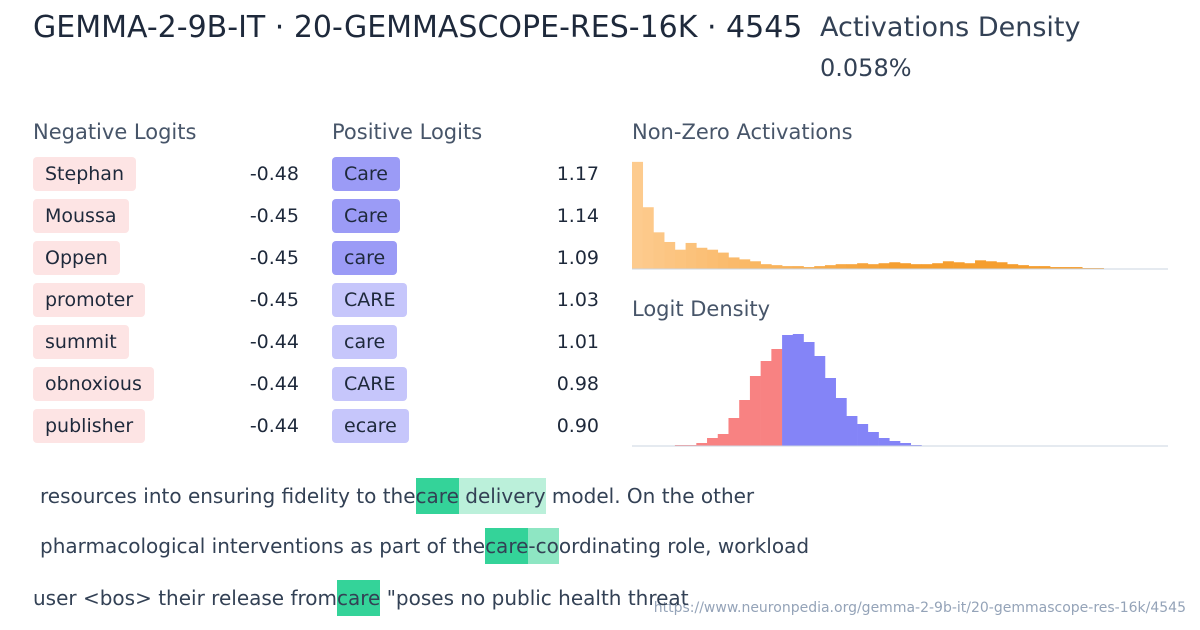 The height and width of the screenshot is (630, 1200). What do you see at coordinates (900, 215) in the screenshot?
I see `activations-chart` at bounding box center [900, 215].